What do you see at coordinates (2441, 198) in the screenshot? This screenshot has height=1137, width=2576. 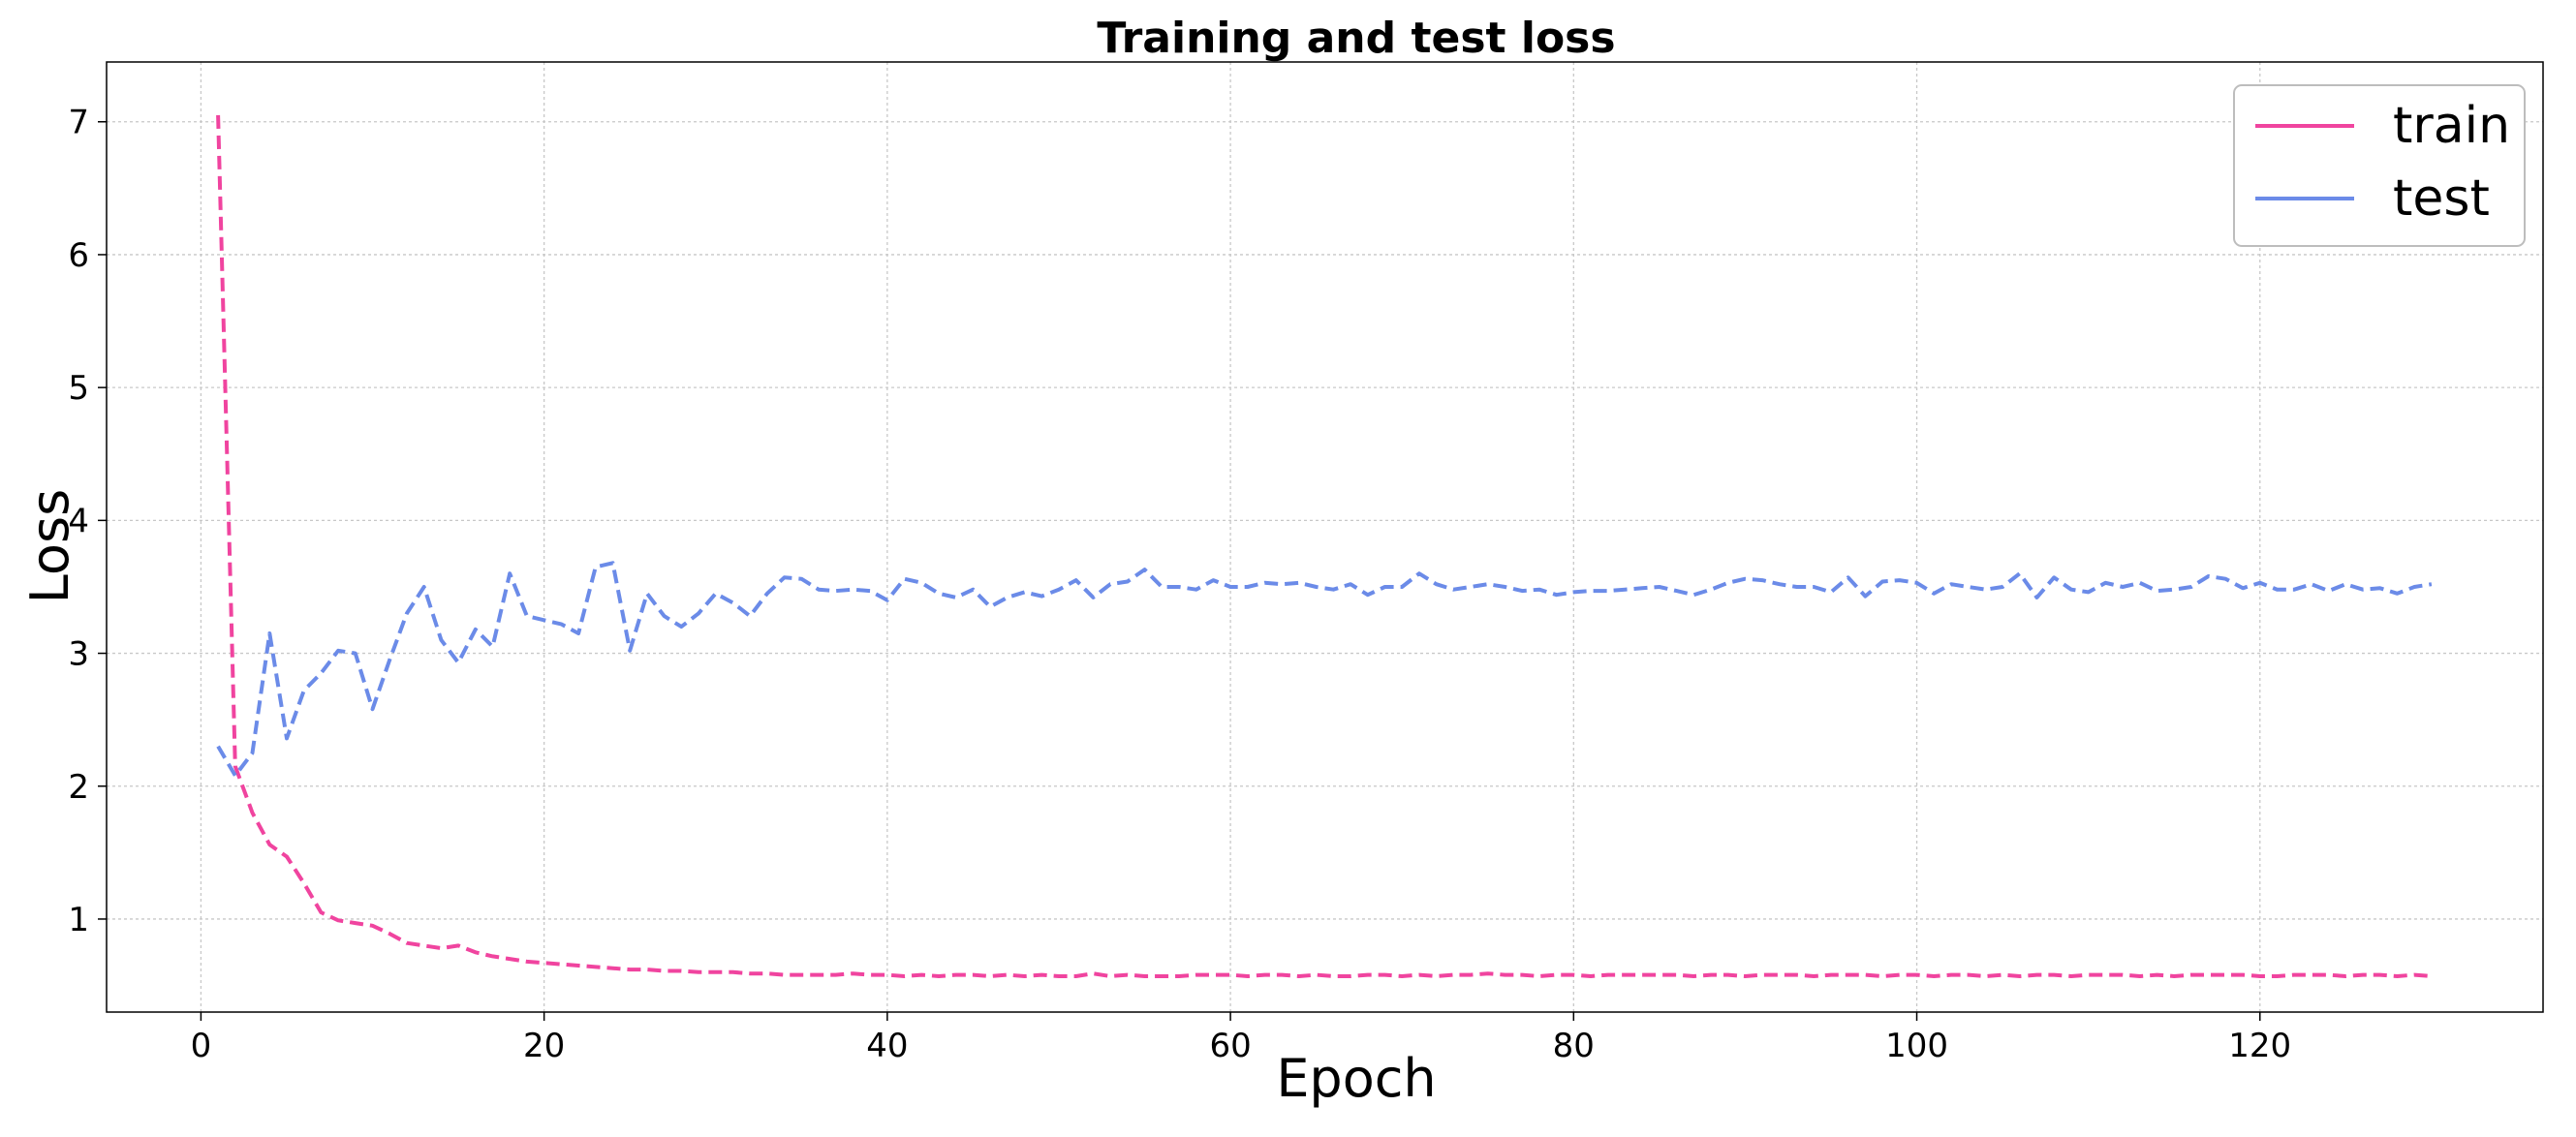 I see `legend-label-test: test` at bounding box center [2441, 198].